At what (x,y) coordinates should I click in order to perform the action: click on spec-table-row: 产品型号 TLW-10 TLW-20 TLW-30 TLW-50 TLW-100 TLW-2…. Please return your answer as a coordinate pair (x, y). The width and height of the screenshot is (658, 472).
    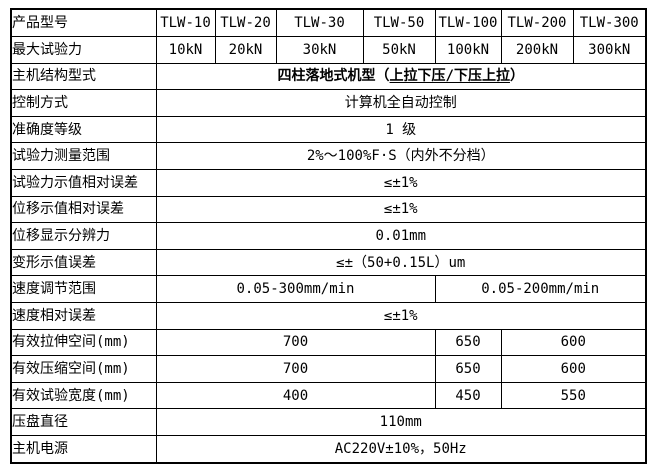
    Looking at the image, I should click on (328, 22).